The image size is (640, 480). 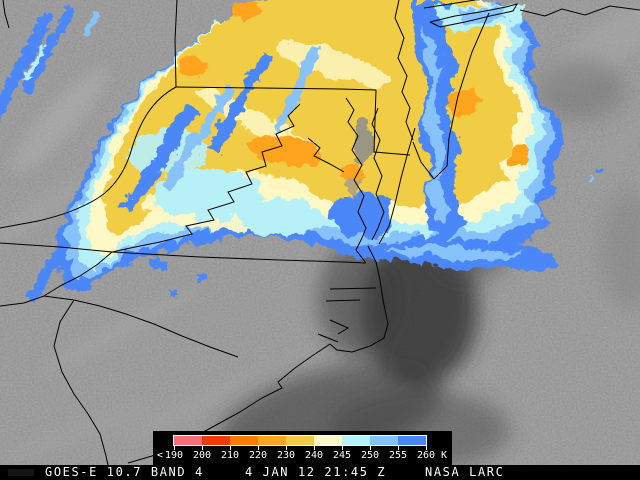 What do you see at coordinates (21, 472) in the screenshot?
I see `caption-faint-mark` at bounding box center [21, 472].